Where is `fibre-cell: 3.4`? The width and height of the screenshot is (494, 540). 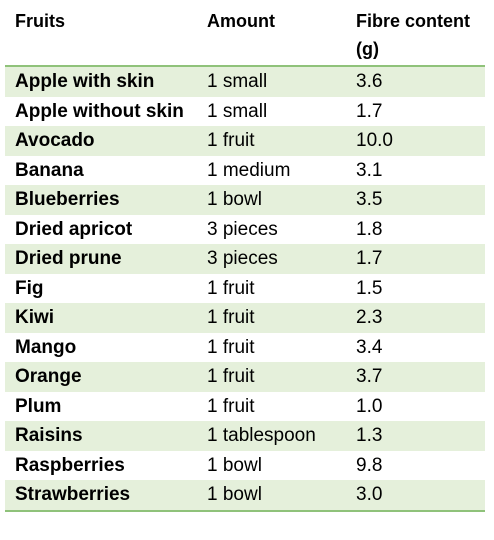
fibre-cell: 3.4 is located at coordinates (369, 347).